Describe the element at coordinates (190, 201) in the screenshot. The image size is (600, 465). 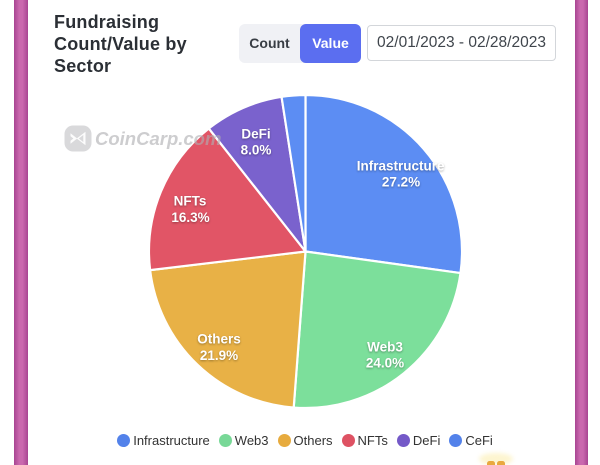
I see `svg-text: NFTs` at that location.